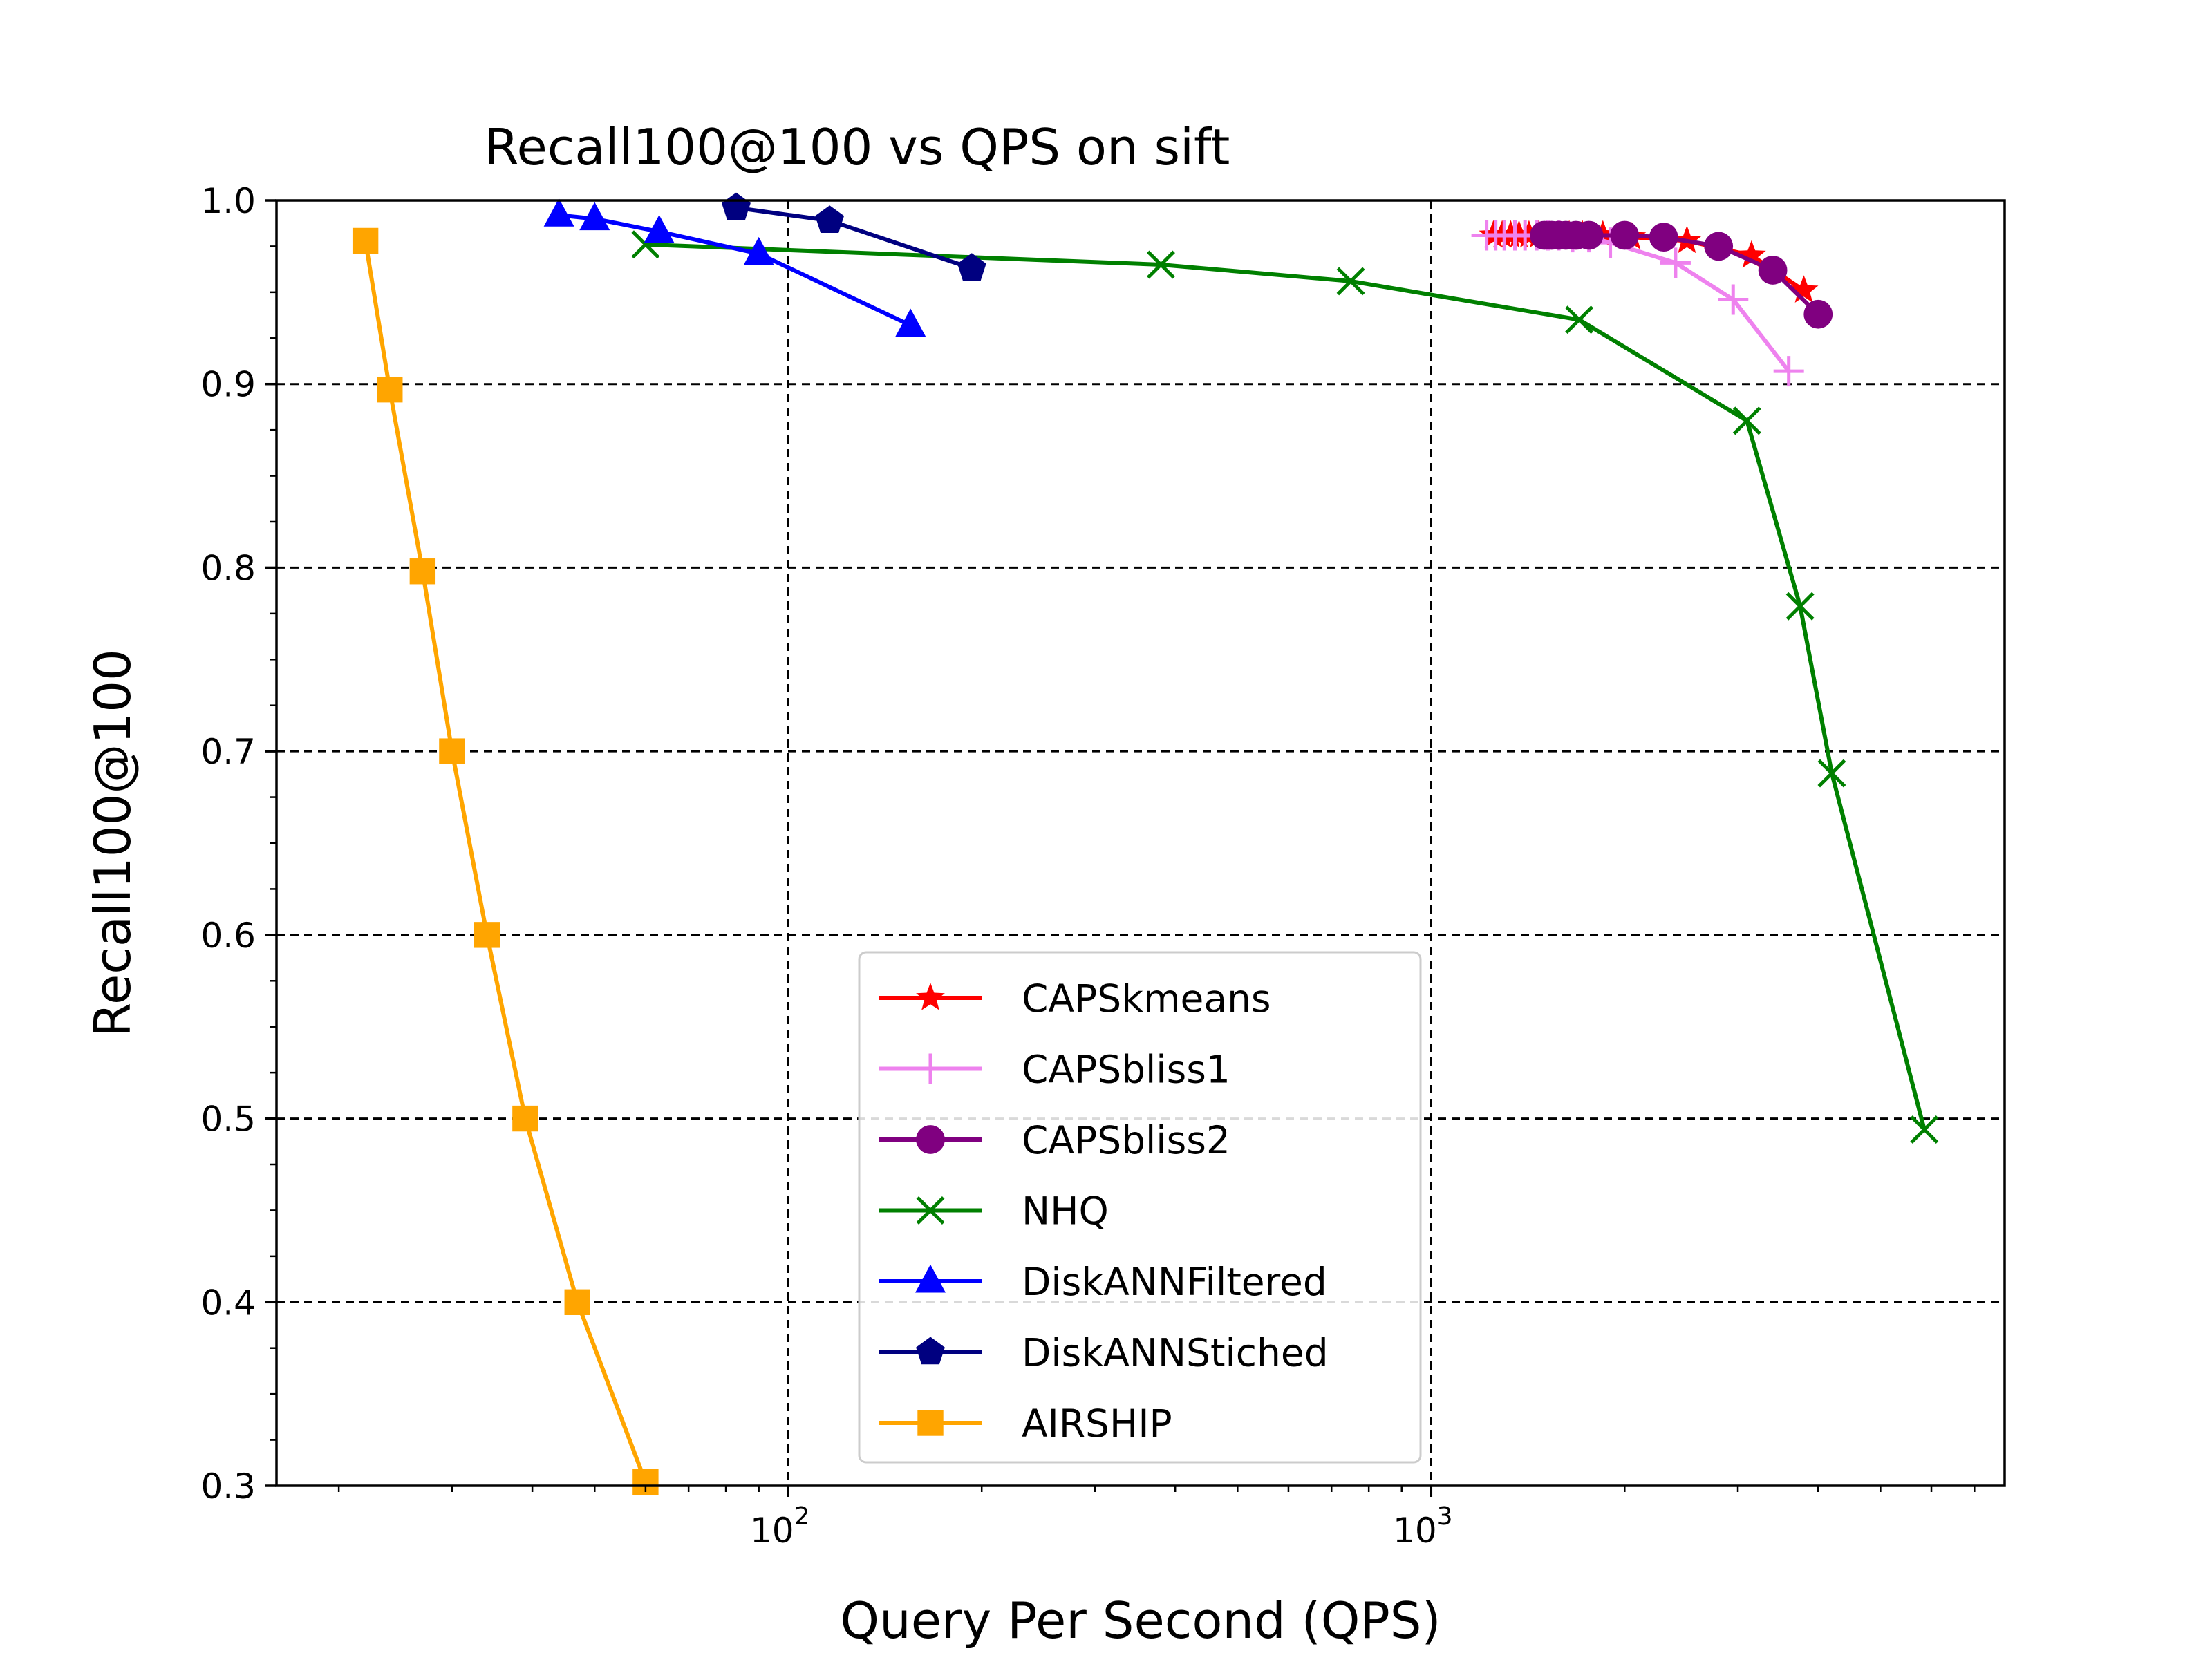  What do you see at coordinates (802, 1517) in the screenshot?
I see `x-tick-exponent: 2` at bounding box center [802, 1517].